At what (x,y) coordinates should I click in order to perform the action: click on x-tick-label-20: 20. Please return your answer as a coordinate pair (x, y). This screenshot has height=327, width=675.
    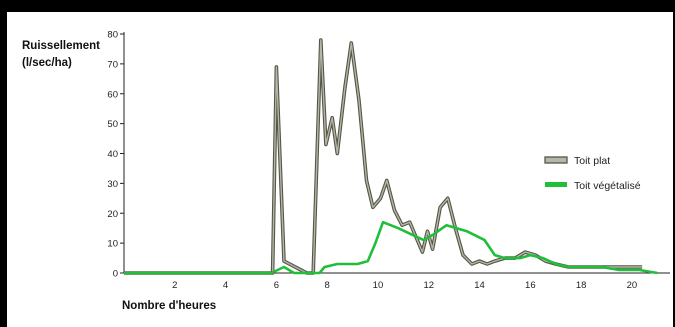
    Looking at the image, I should click on (632, 285).